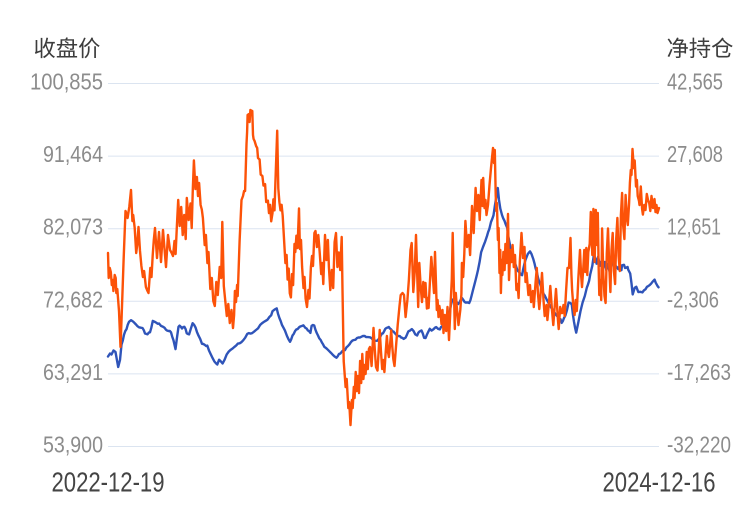  Describe the element at coordinates (73, 445) in the screenshot. I see `svg-text: 53,900` at that location.